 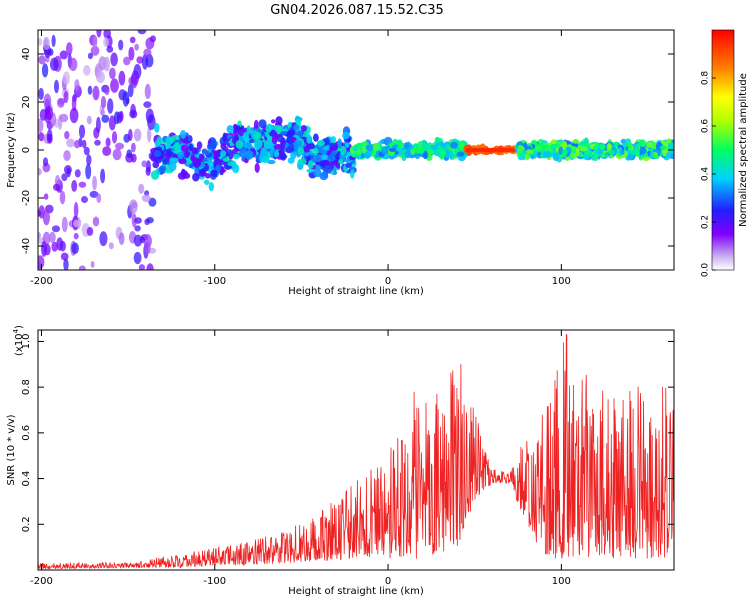 I want to click on spectrogram-y-tick-label: 20, so click(x=26, y=102).